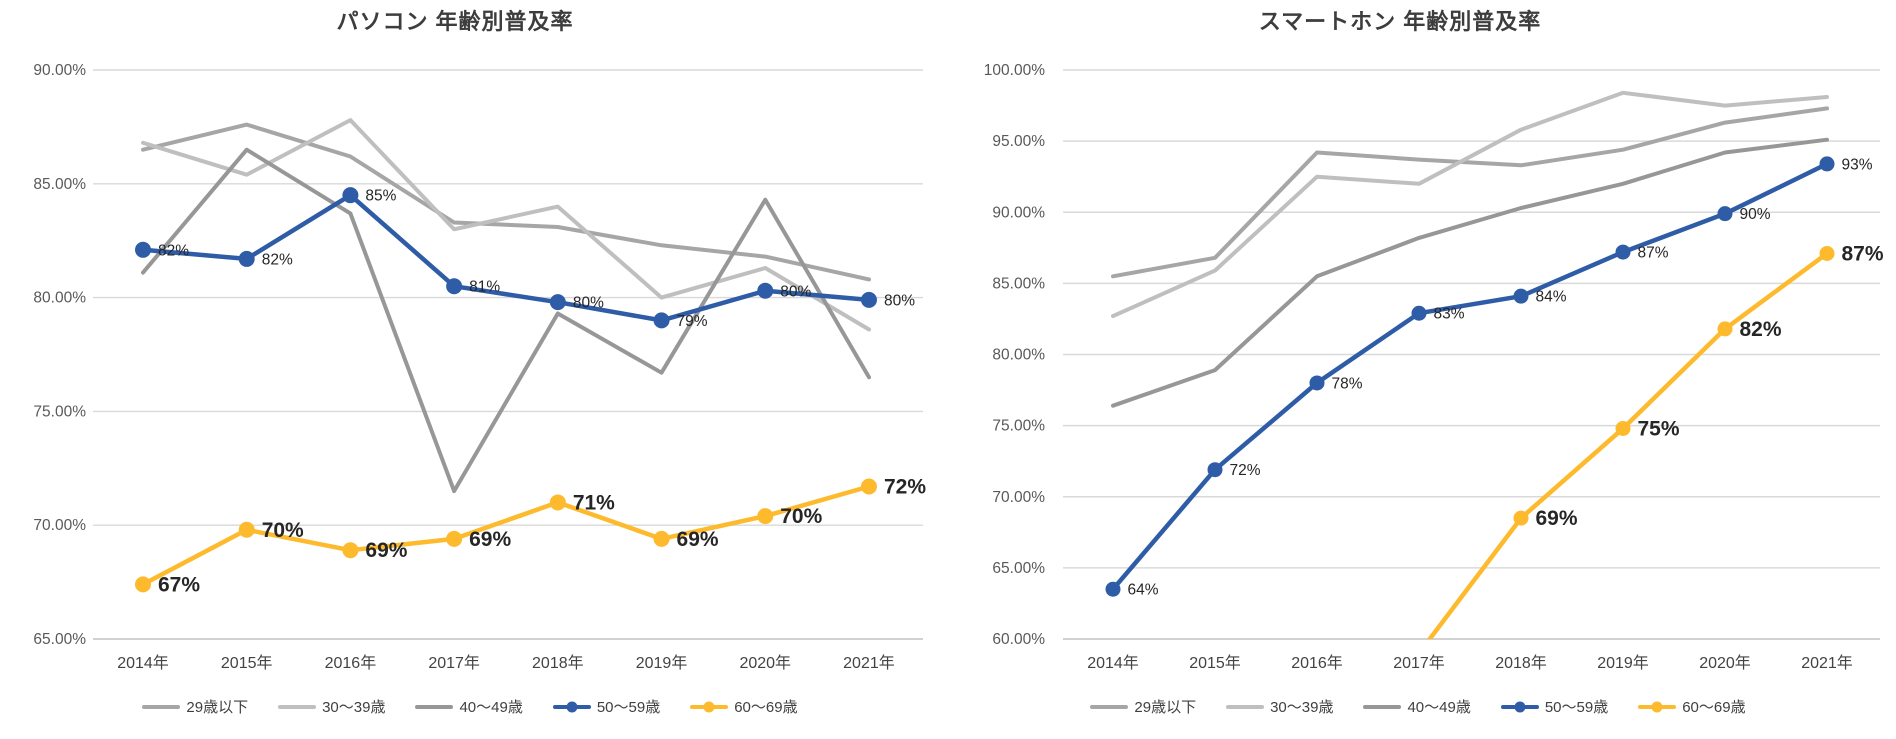 The height and width of the screenshot is (739, 1896). I want to click on y-tick-label: 65.00%, so click(1018, 568).